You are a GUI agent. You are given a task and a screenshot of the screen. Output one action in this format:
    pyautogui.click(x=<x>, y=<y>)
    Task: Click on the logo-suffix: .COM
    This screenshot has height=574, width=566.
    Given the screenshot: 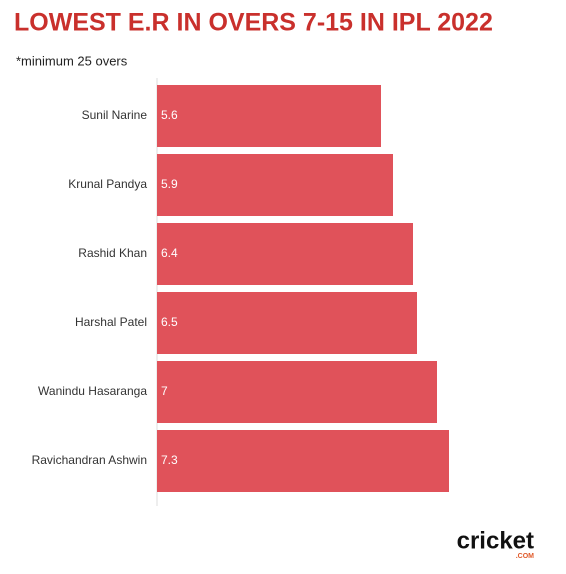 What is the action you would take?
    pyautogui.click(x=525, y=556)
    